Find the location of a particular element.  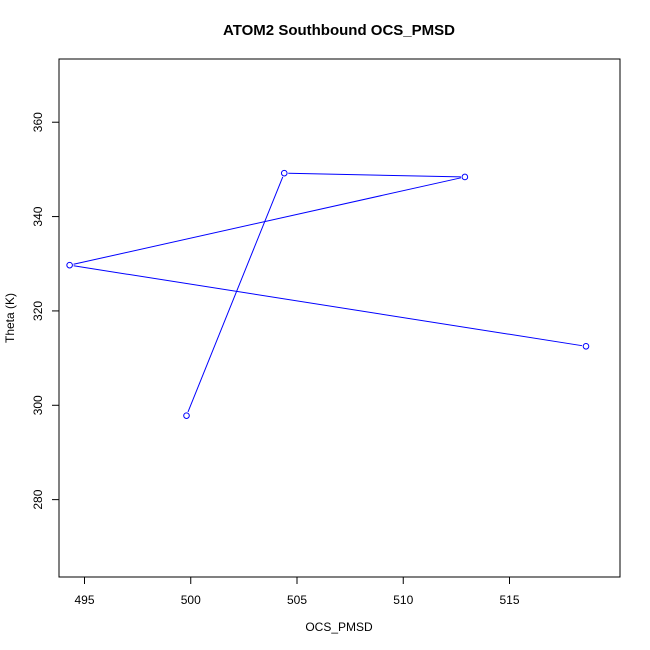

x-tick-label: 515 is located at coordinates (509, 600).